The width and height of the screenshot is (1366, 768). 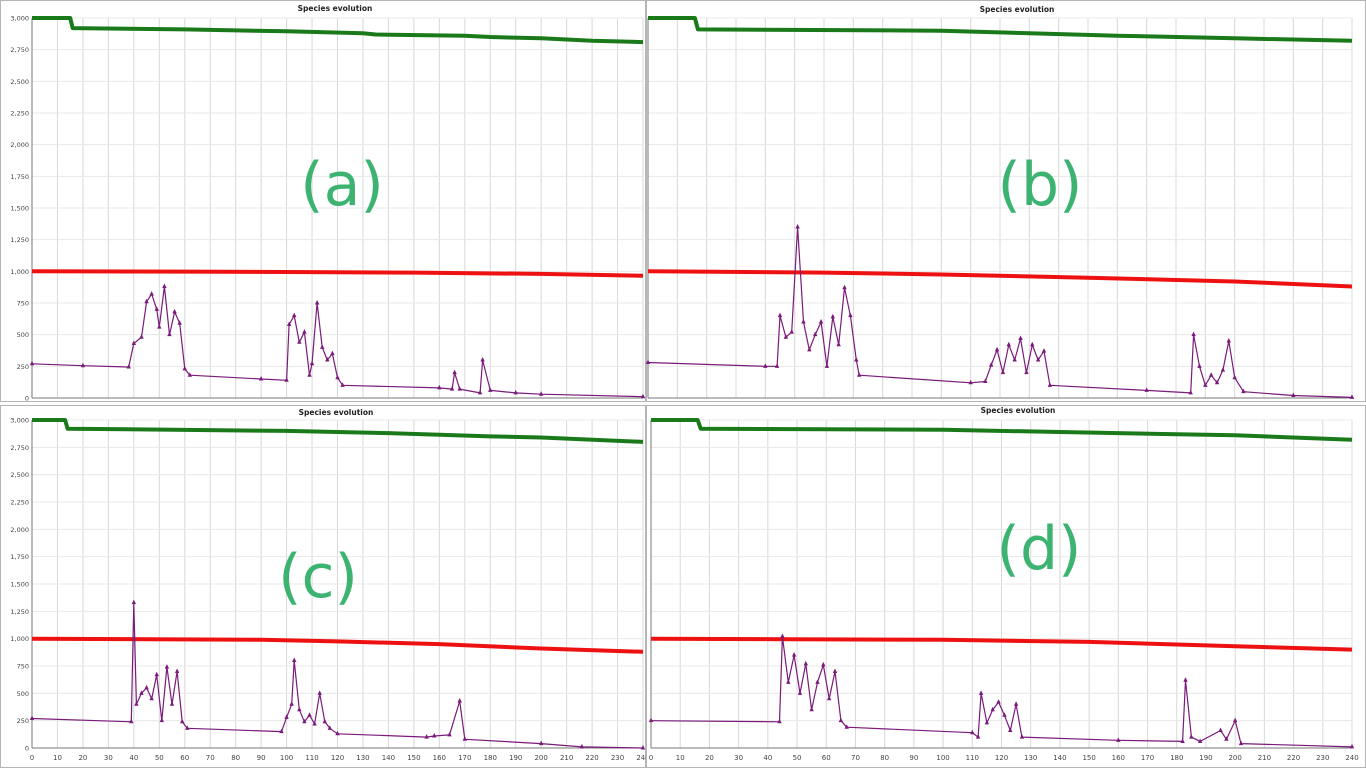 I want to click on x-tick-label: 240, so click(x=642, y=758).